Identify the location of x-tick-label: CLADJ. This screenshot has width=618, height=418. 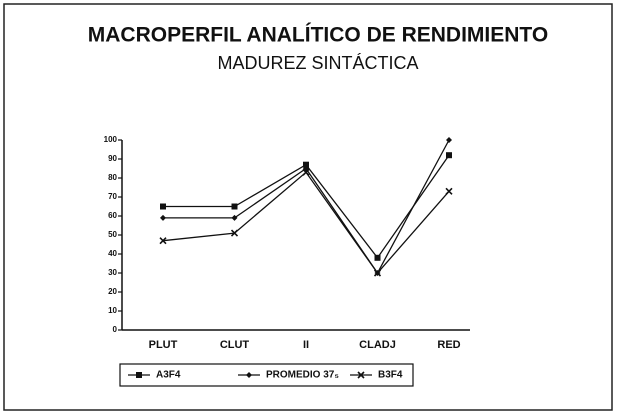
(377, 345).